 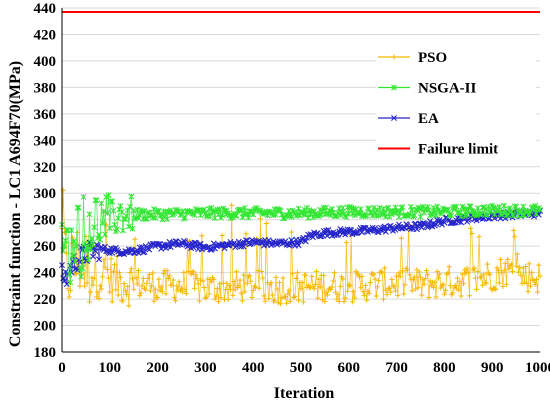 I want to click on x-tick-labels: 0 100 200 300 400 500 600 700 800 900 1000, so click(x=304, y=368).